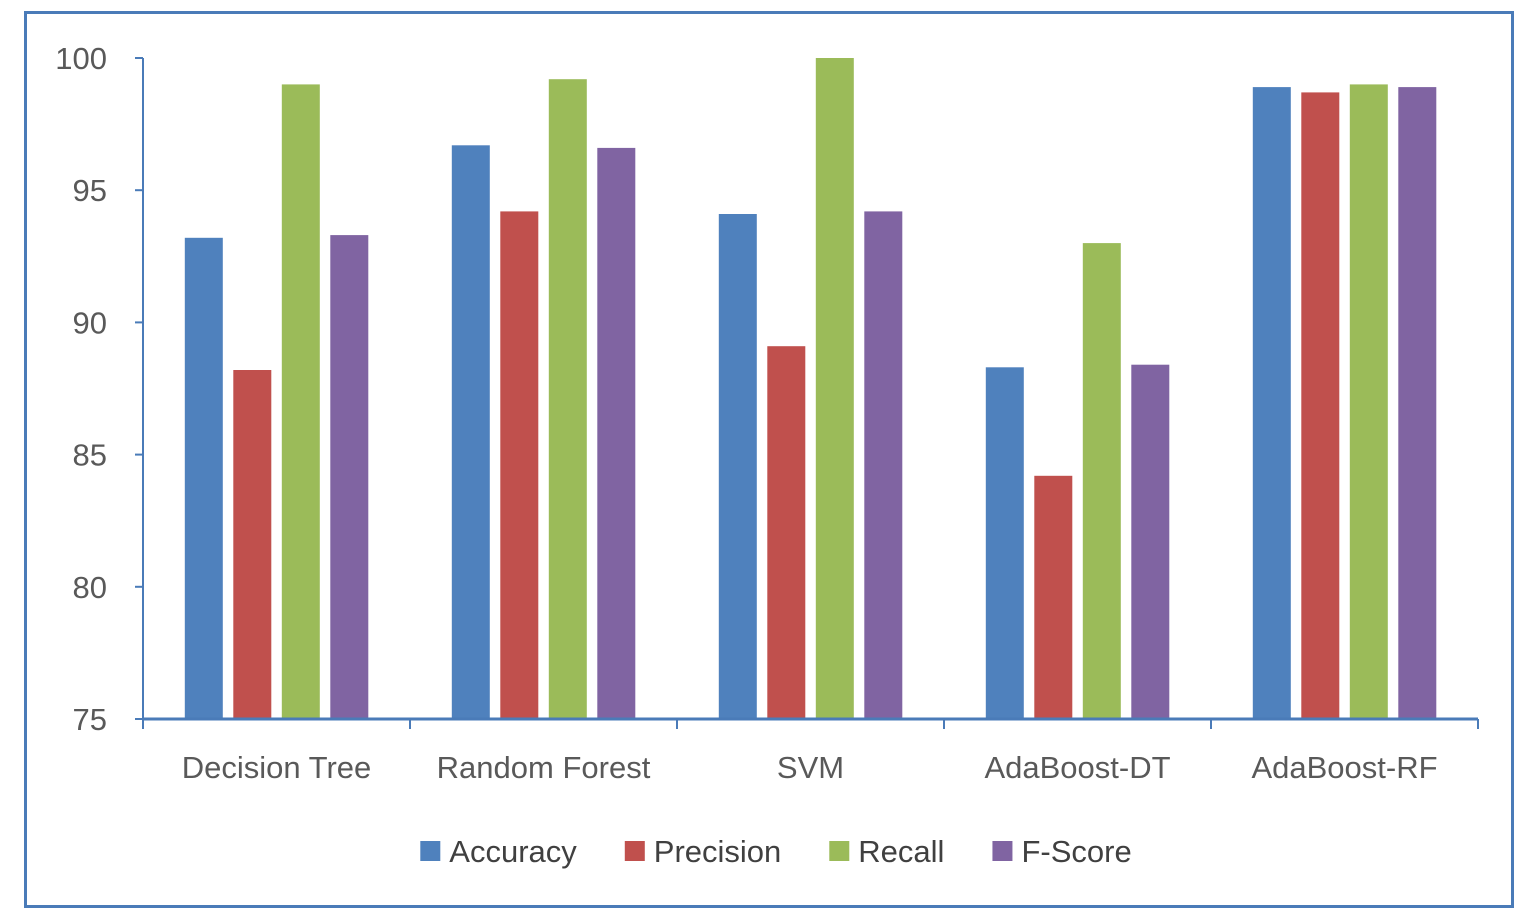 The image size is (1539, 915). I want to click on x-tick-label-adaboost-rf: AdaBoost-RF, so click(1344, 767).